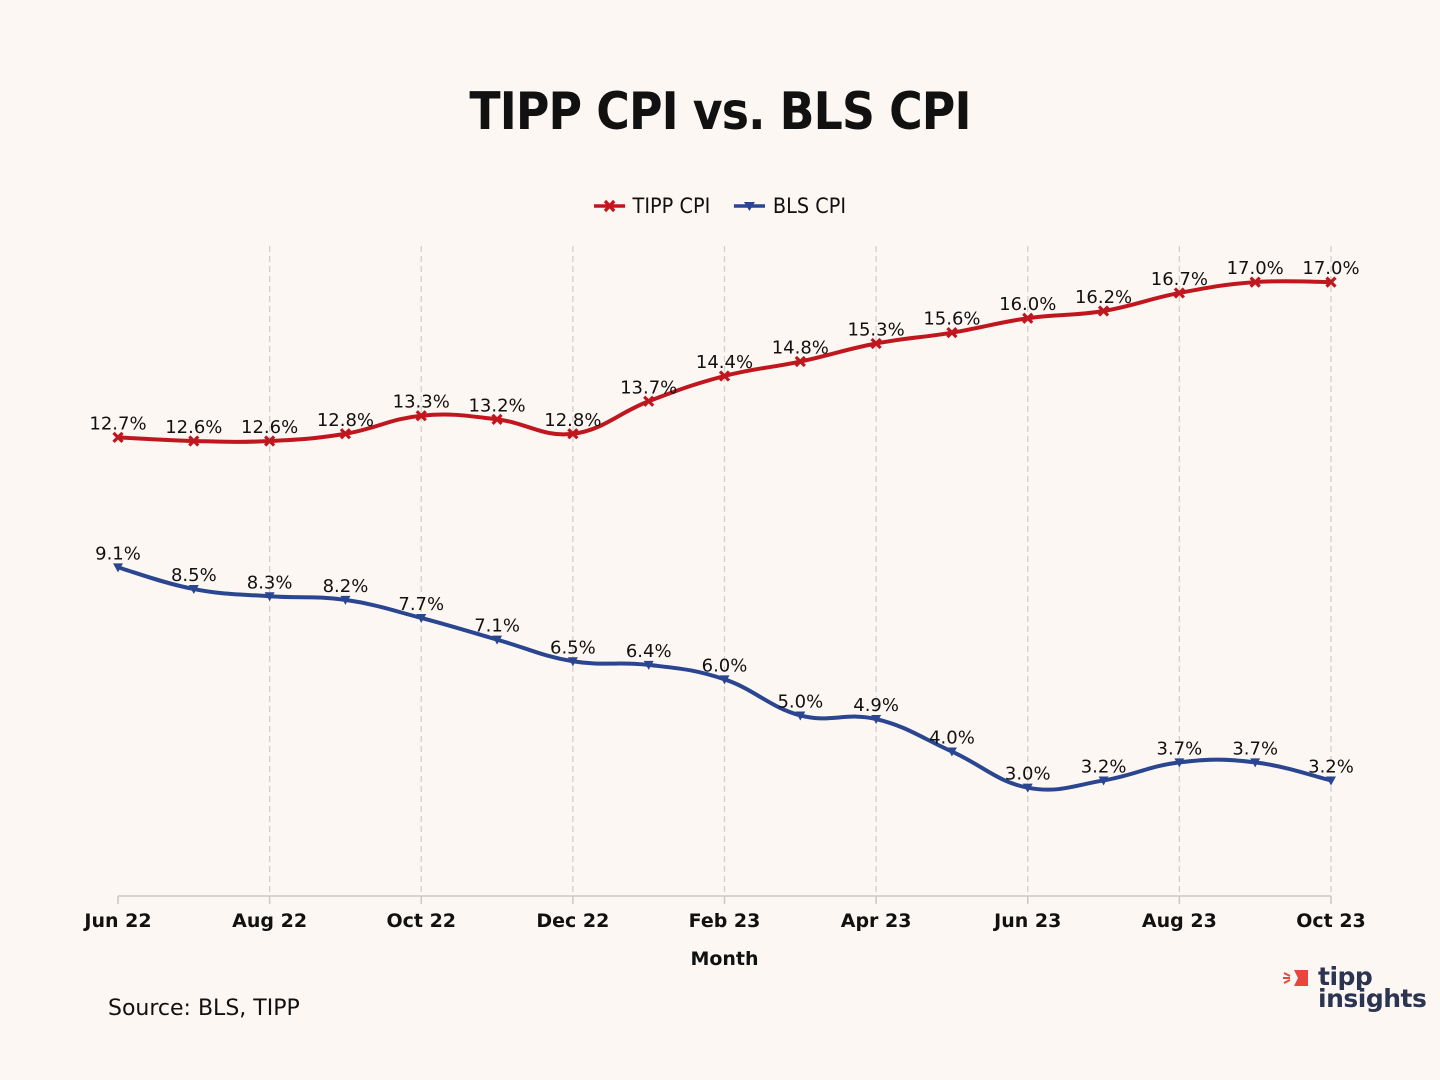 Image resolution: width=1440 pixels, height=1080 pixels. Describe the element at coordinates (1331, 921) in the screenshot. I see `x-tick-label: Oct 23` at that location.